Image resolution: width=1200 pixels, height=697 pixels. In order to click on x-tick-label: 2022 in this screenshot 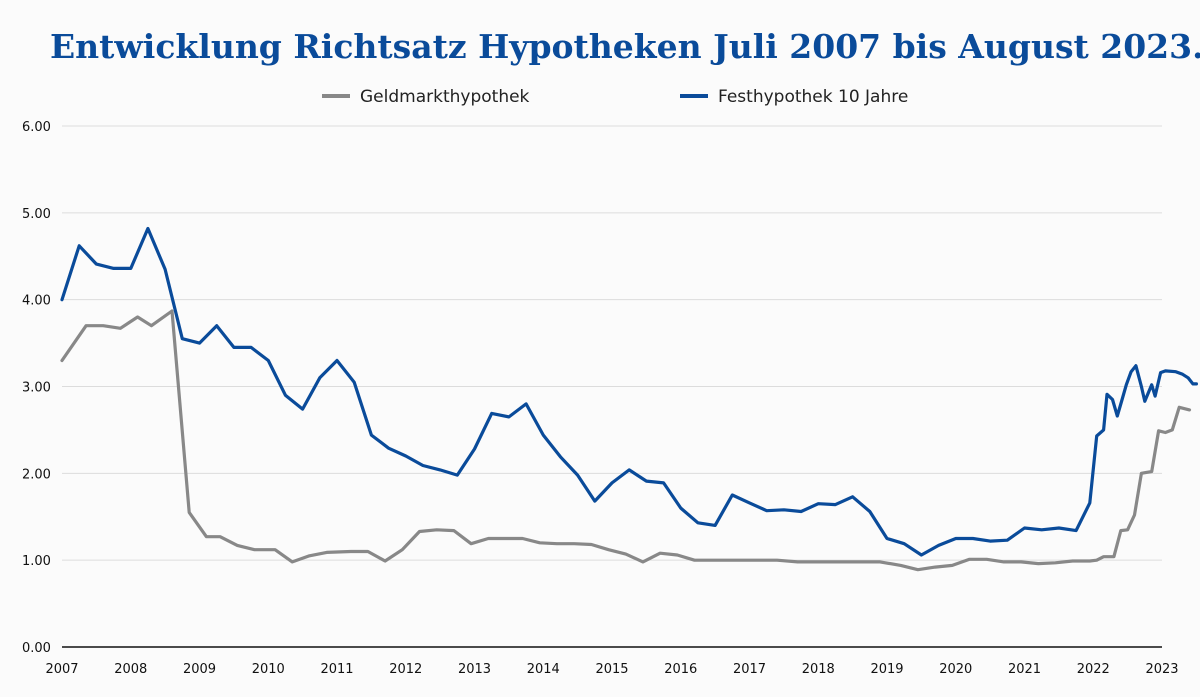, I will do `click(1093, 669)`.